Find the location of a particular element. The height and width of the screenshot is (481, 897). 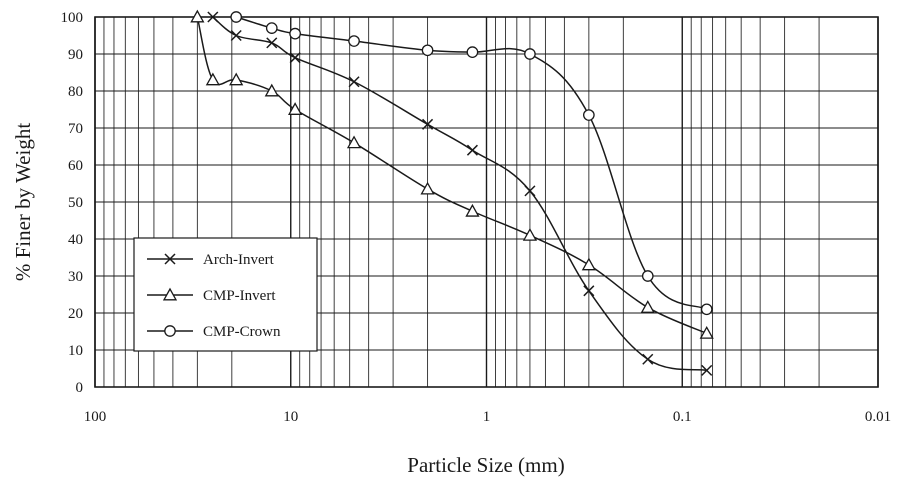

y-tick-label: 80 is located at coordinates (75, 92).